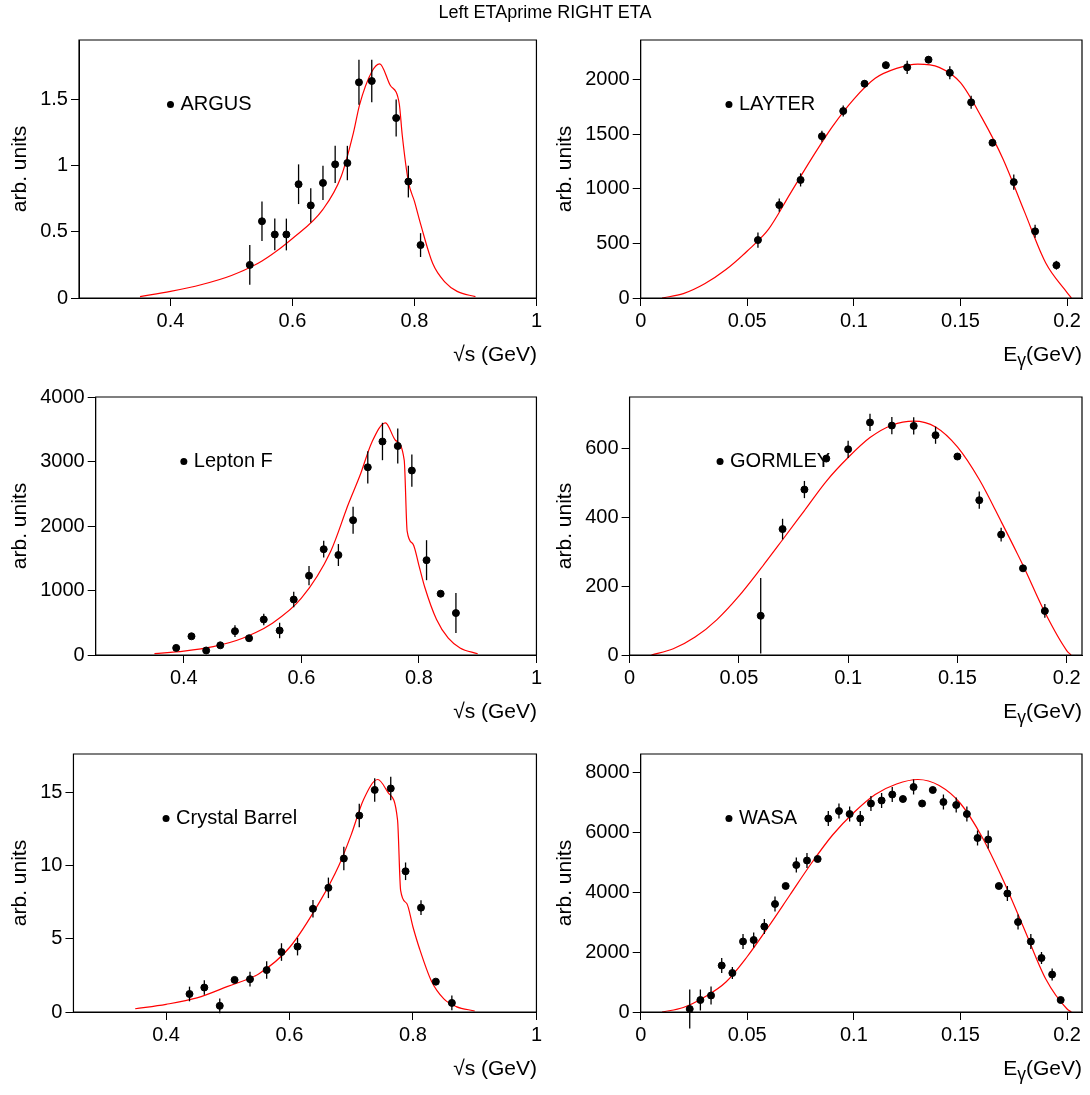  What do you see at coordinates (780, 460) in the screenshot?
I see `legend-label: GORMLEY` at bounding box center [780, 460].